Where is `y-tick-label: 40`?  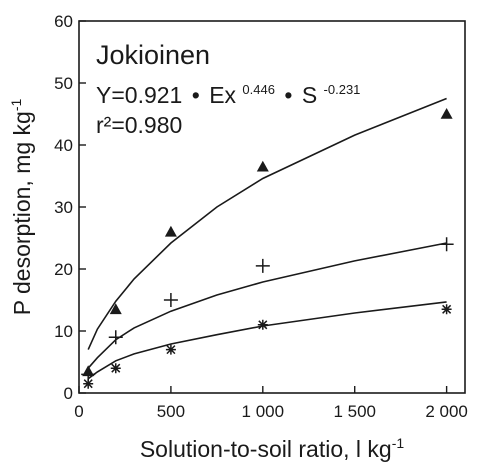 y-tick-label: 40 is located at coordinates (63, 145).